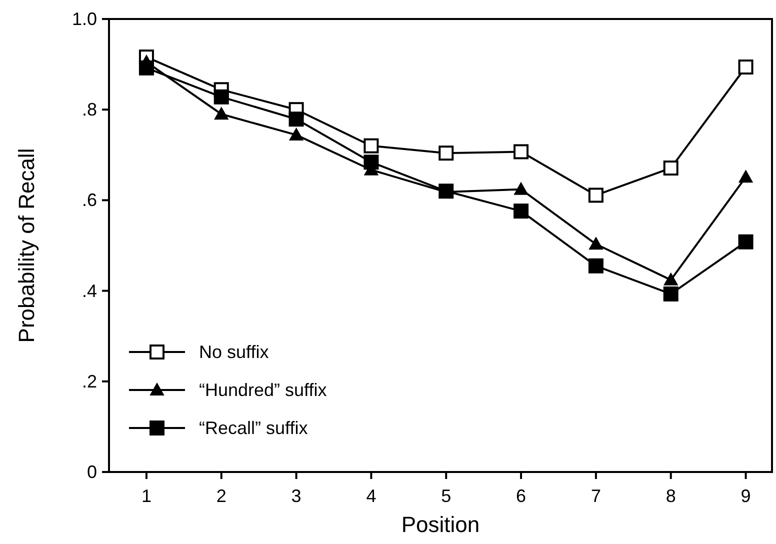 The width and height of the screenshot is (776, 544). I want to click on legend-label: “Hundred” suffix, so click(263, 390).